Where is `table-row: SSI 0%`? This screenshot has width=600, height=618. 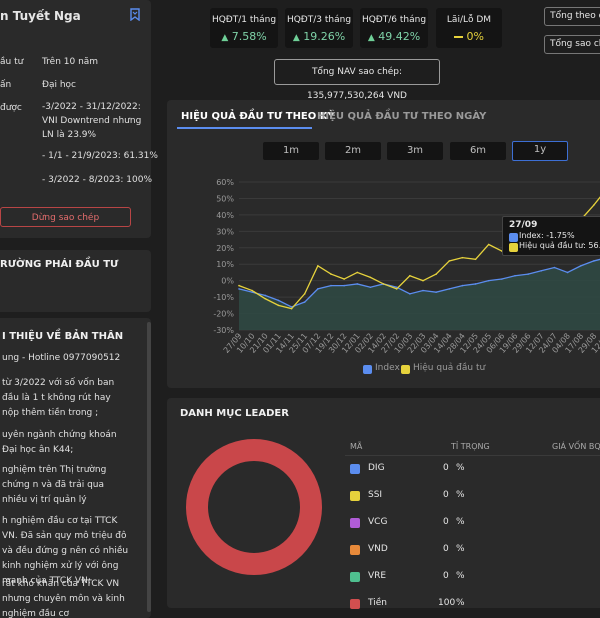
table-row: SSI 0% is located at coordinates (475, 496).